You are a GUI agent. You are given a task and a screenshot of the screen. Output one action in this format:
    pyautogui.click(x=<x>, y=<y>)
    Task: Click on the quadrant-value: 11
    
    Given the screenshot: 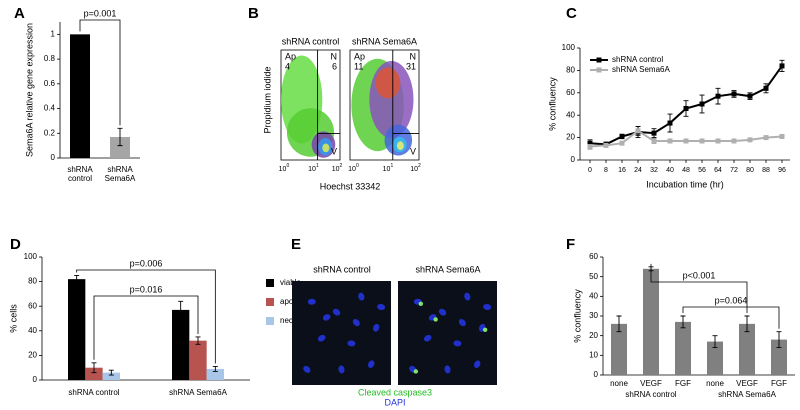 What is the action you would take?
    pyautogui.click(x=358, y=66)
    